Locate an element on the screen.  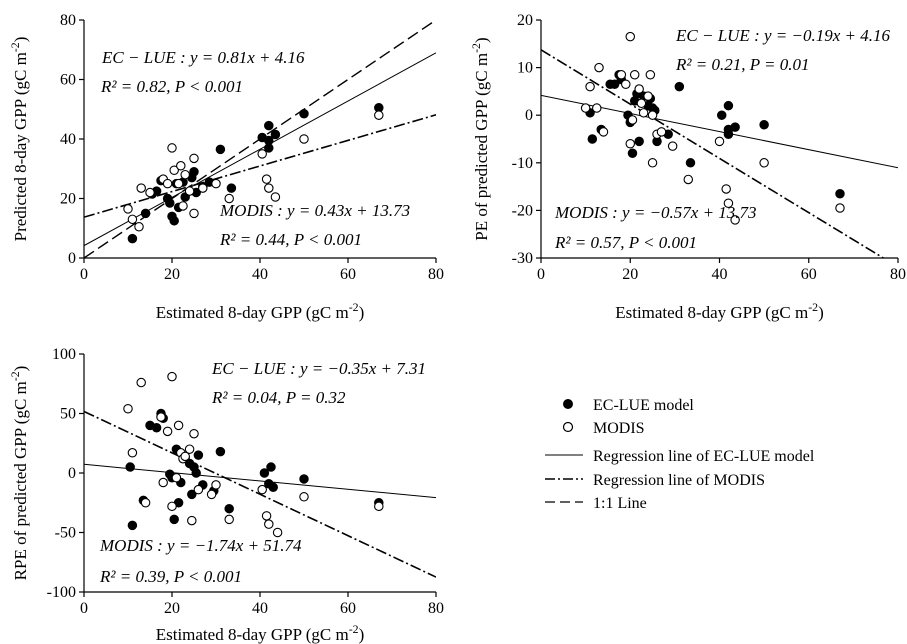
annotation-equation: MODIS : y = −1.74x + 51.74 is located at coordinates (200, 545).